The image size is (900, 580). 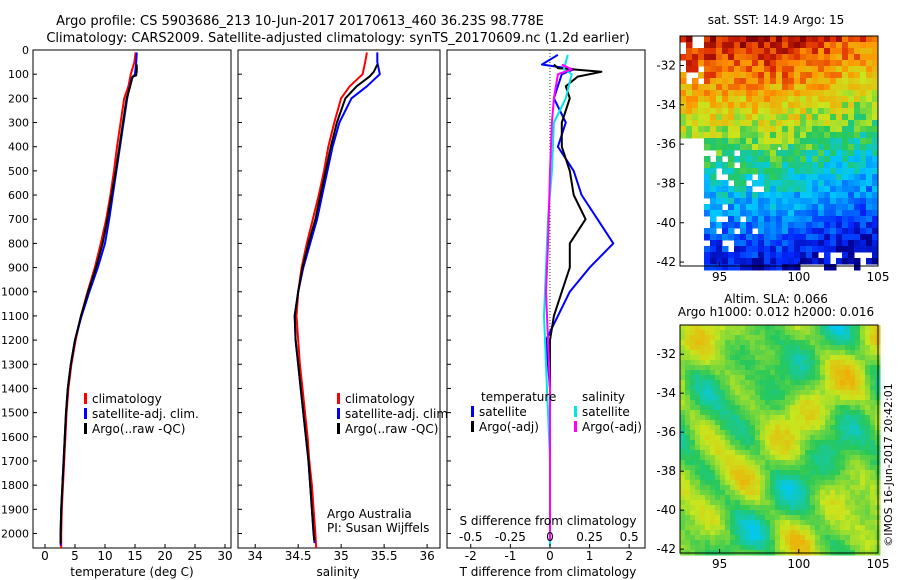 I want to click on depth-tick-label: 1000, so click(x=15, y=292).